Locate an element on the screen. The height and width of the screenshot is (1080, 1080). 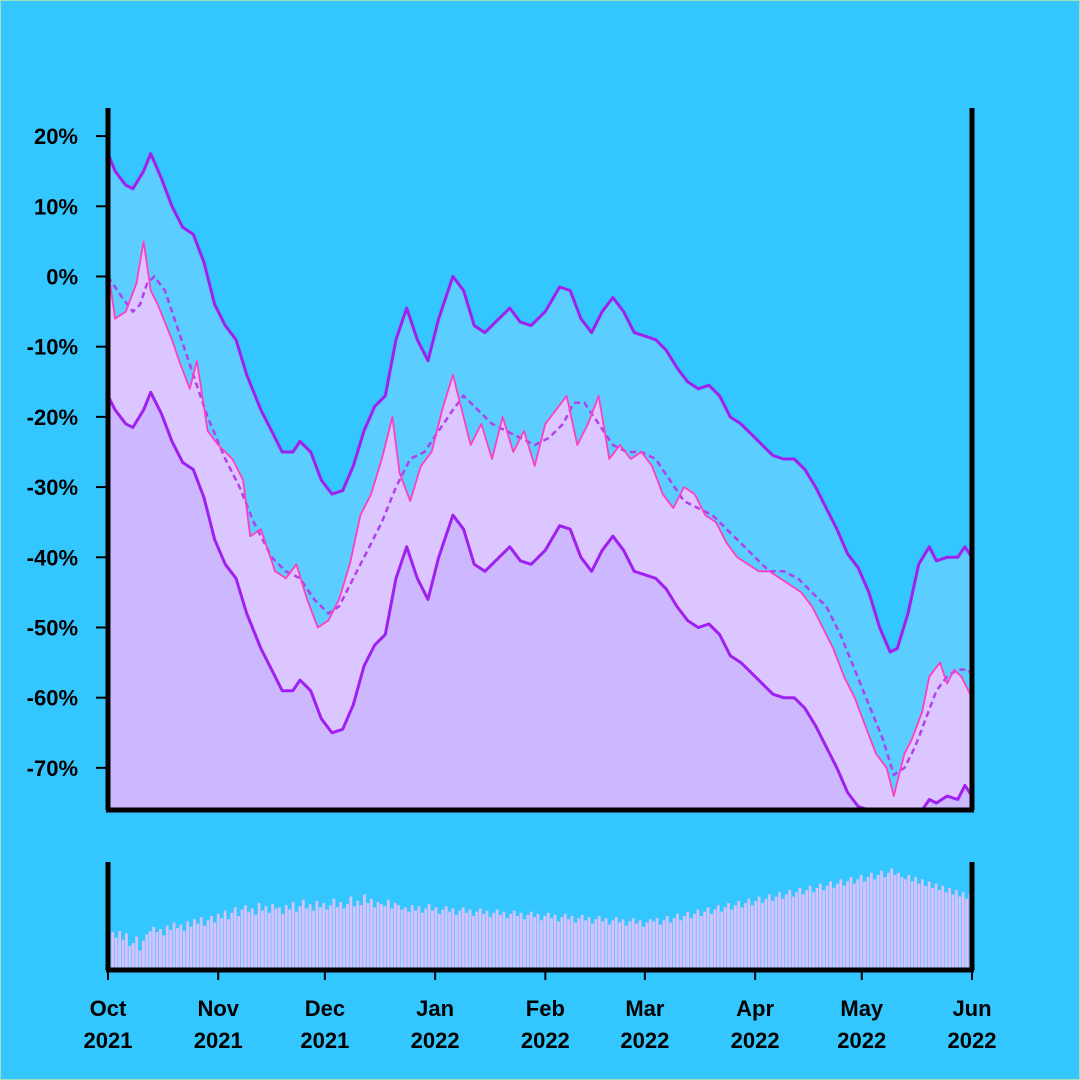
y-tick-label: -30% is located at coordinates (52, 487).